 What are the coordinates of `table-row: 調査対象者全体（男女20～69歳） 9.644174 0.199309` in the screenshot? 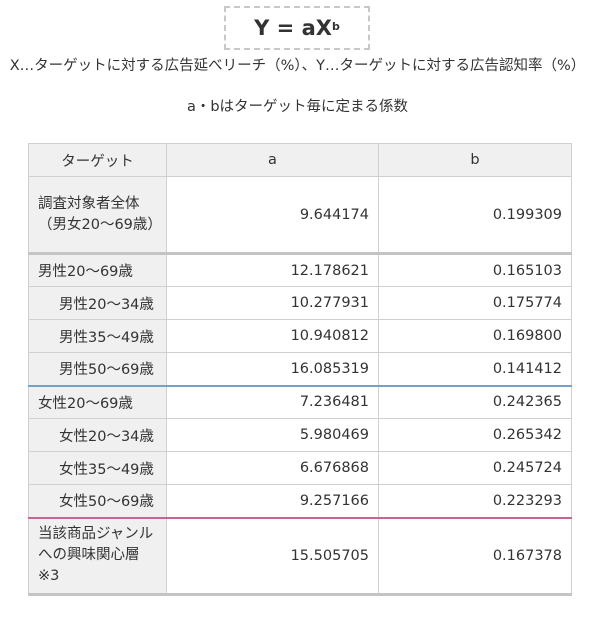 It's located at (300, 215).